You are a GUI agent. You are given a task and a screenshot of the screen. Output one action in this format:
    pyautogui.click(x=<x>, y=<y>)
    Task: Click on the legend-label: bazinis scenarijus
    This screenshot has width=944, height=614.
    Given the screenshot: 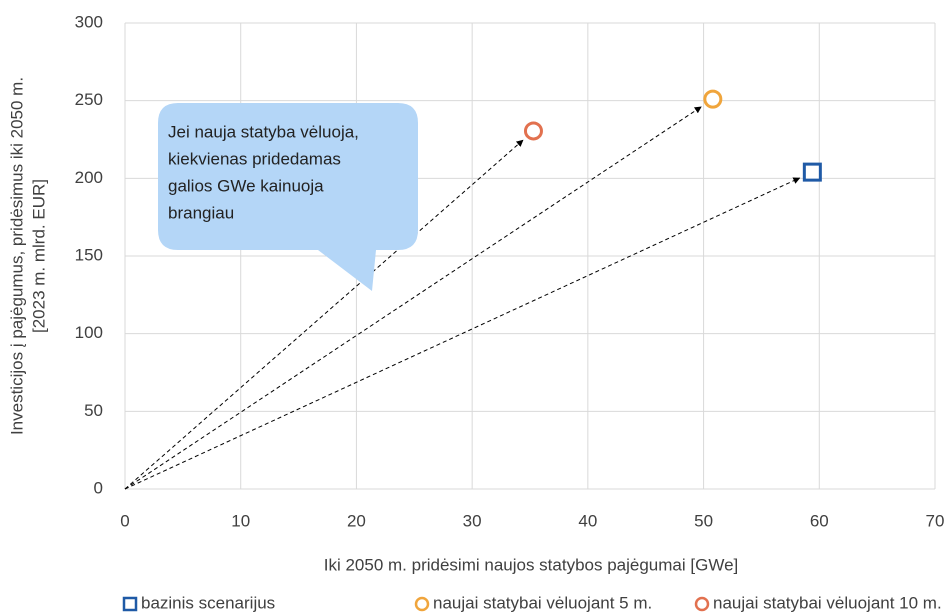 What is the action you would take?
    pyautogui.click(x=208, y=602)
    